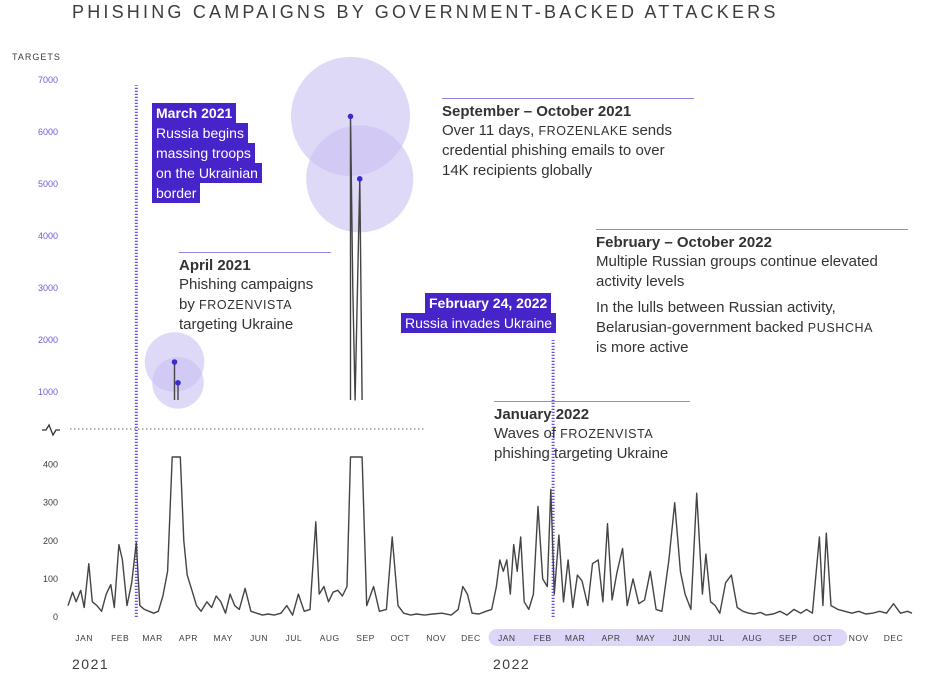  I want to click on annotation-feb-oct-2022-line5: is more active, so click(642, 347).